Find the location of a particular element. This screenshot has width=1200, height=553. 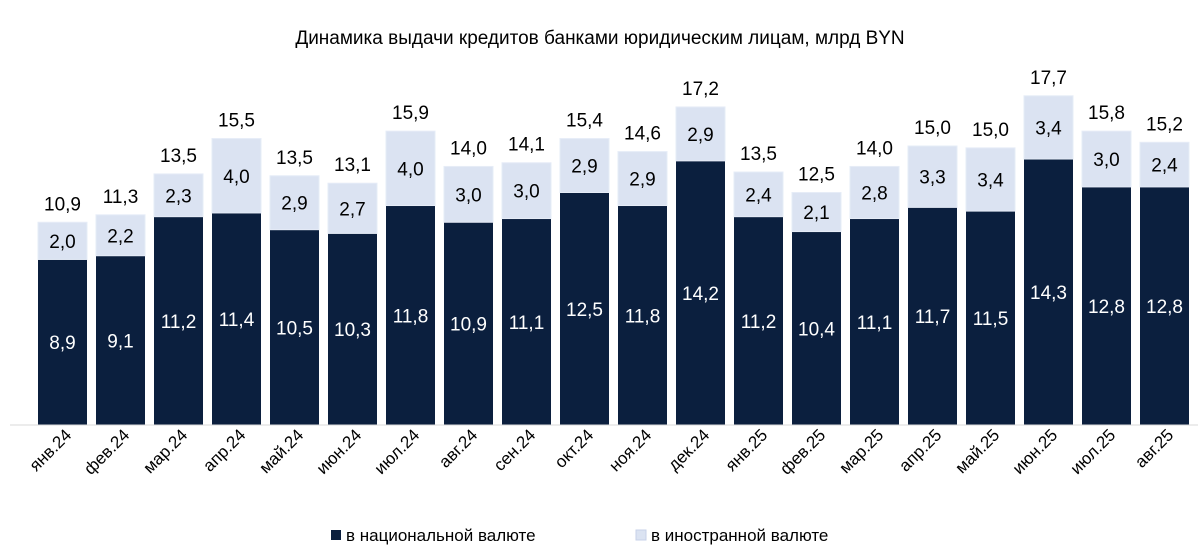

data-label-foreign: 2,0 is located at coordinates (62, 242).